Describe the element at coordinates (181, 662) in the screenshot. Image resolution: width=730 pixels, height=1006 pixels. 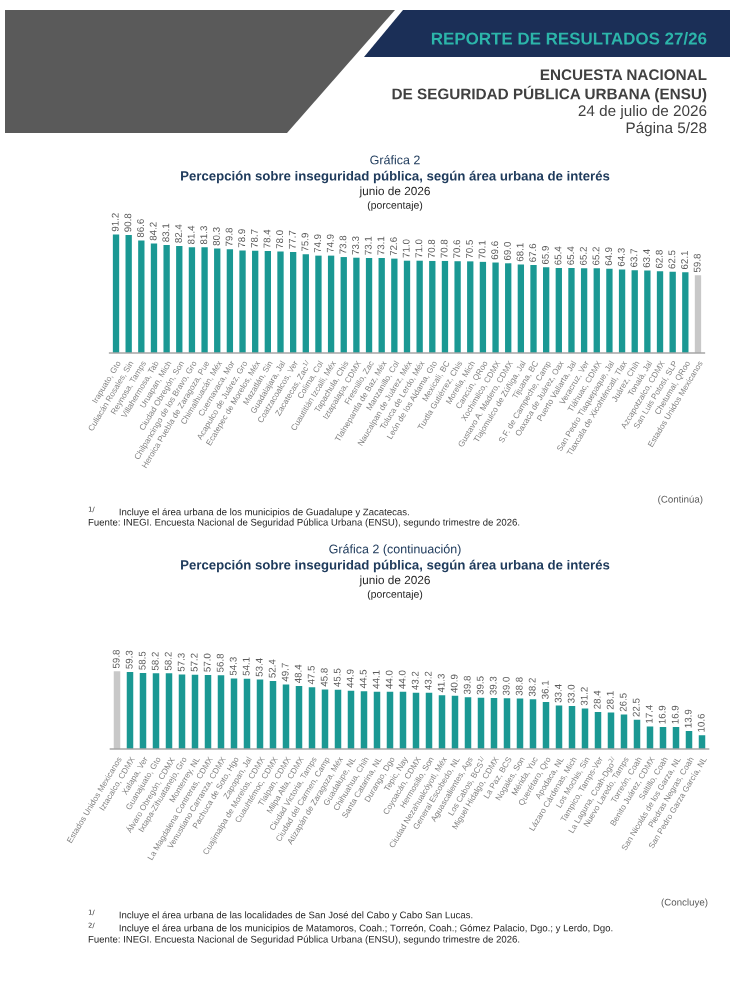
I see `data-label: 57.3` at that location.